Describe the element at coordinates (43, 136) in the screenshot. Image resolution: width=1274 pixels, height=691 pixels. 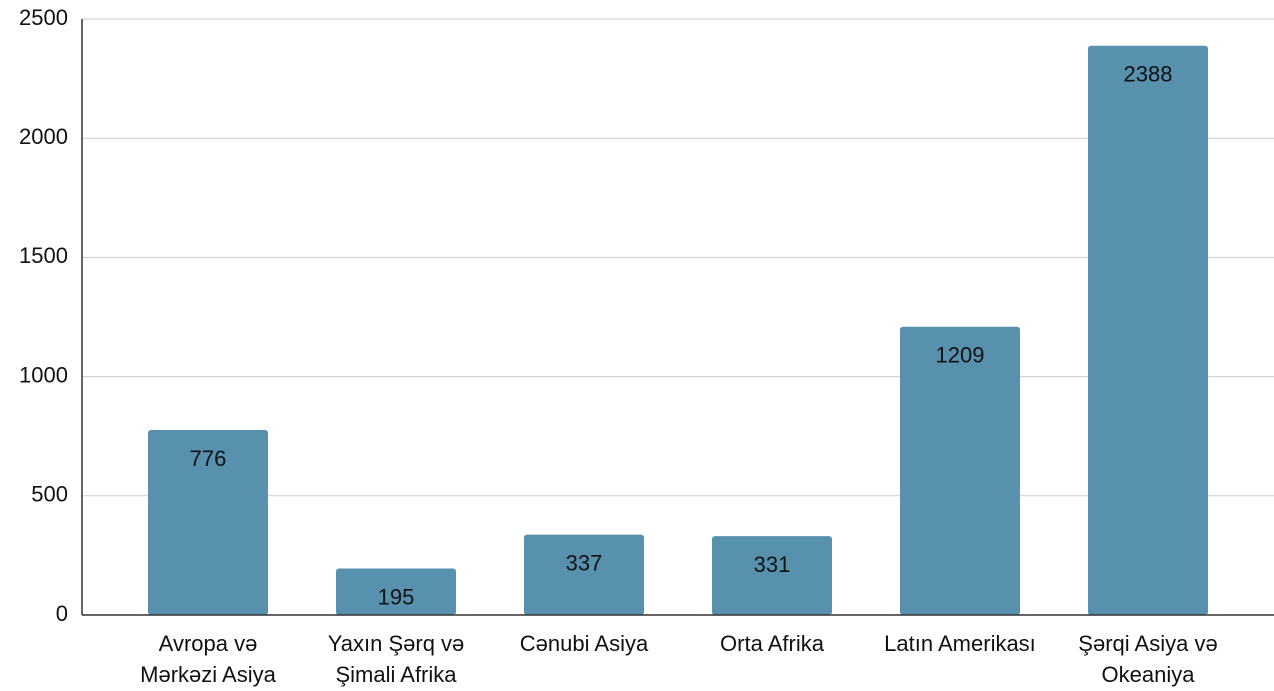
I see `y-tick-label: 2000` at that location.